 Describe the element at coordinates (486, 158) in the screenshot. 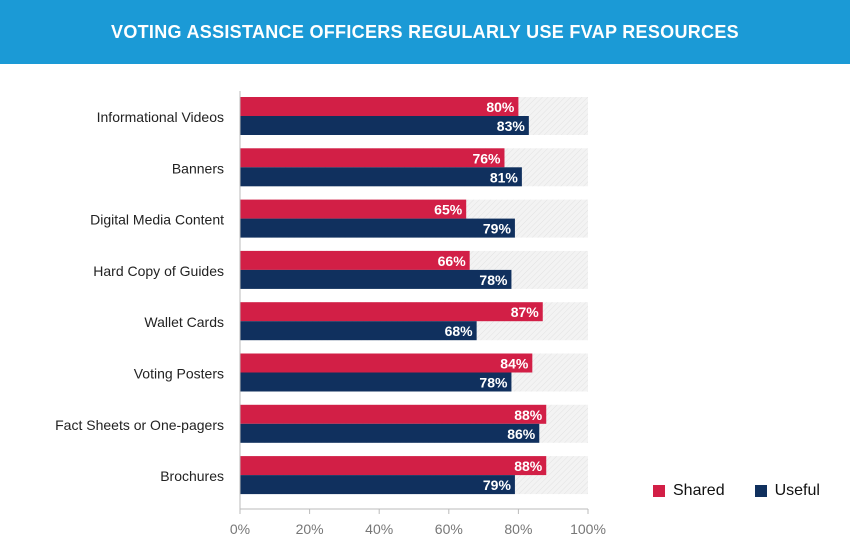

I see `data-label-shared: 76%` at that location.